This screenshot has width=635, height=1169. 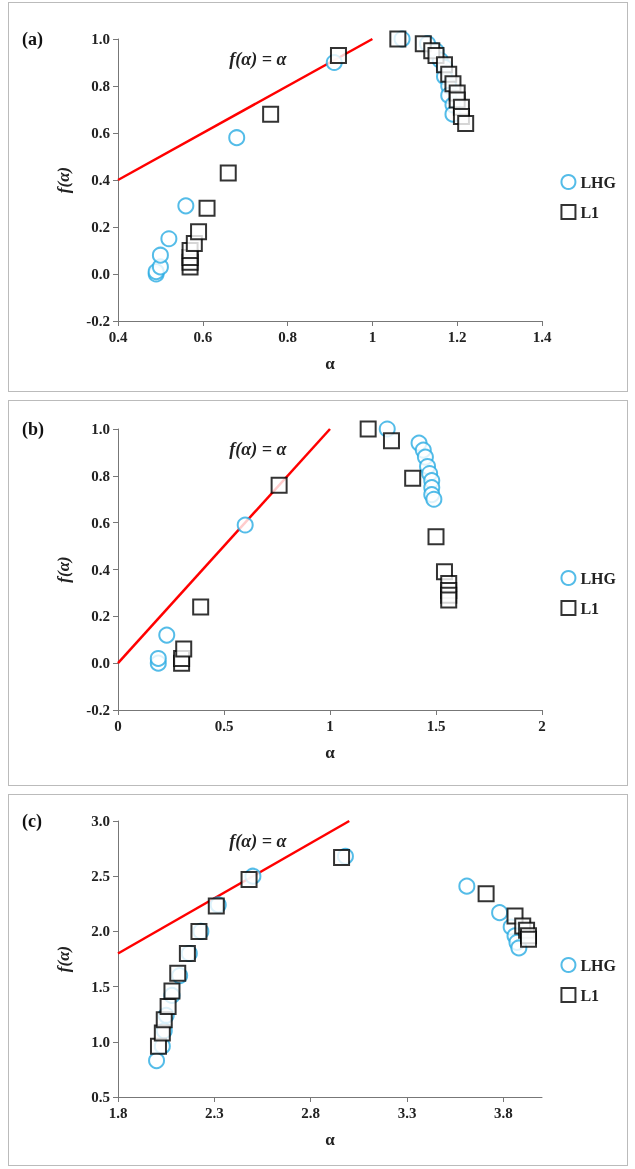 I want to click on chart-title: (c), so click(x=32, y=821).